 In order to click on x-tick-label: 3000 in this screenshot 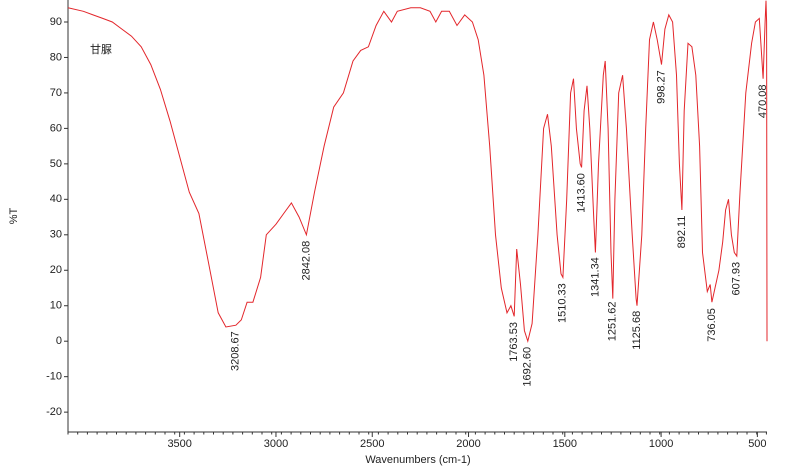, I will do `click(276, 444)`.